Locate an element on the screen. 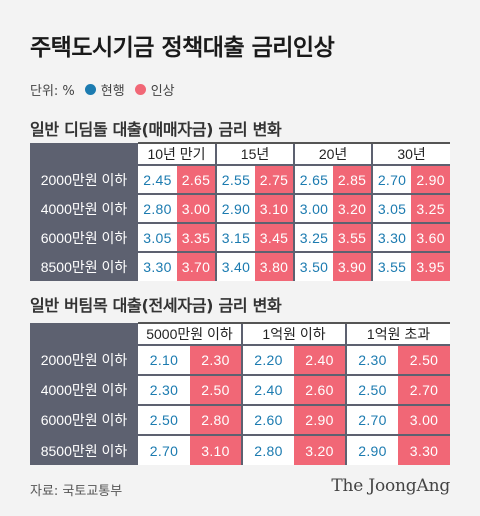  table1-title: 일반 디딤돌 대출(매매자금) 금리 변화 is located at coordinates (156, 129).